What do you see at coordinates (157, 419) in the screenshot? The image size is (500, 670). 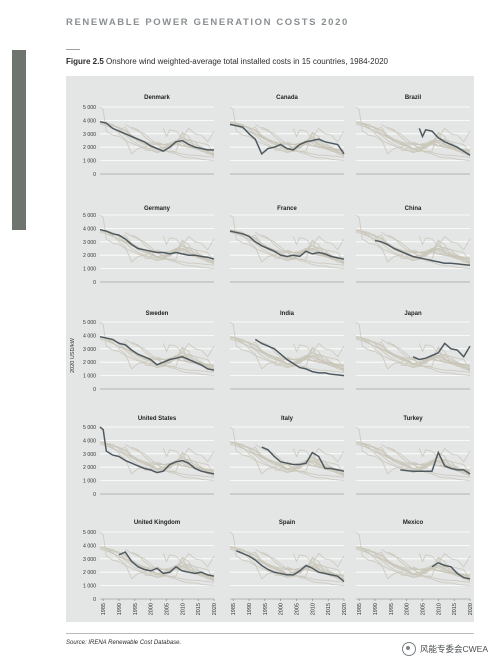 I see `panel-title: United States` at bounding box center [157, 419].